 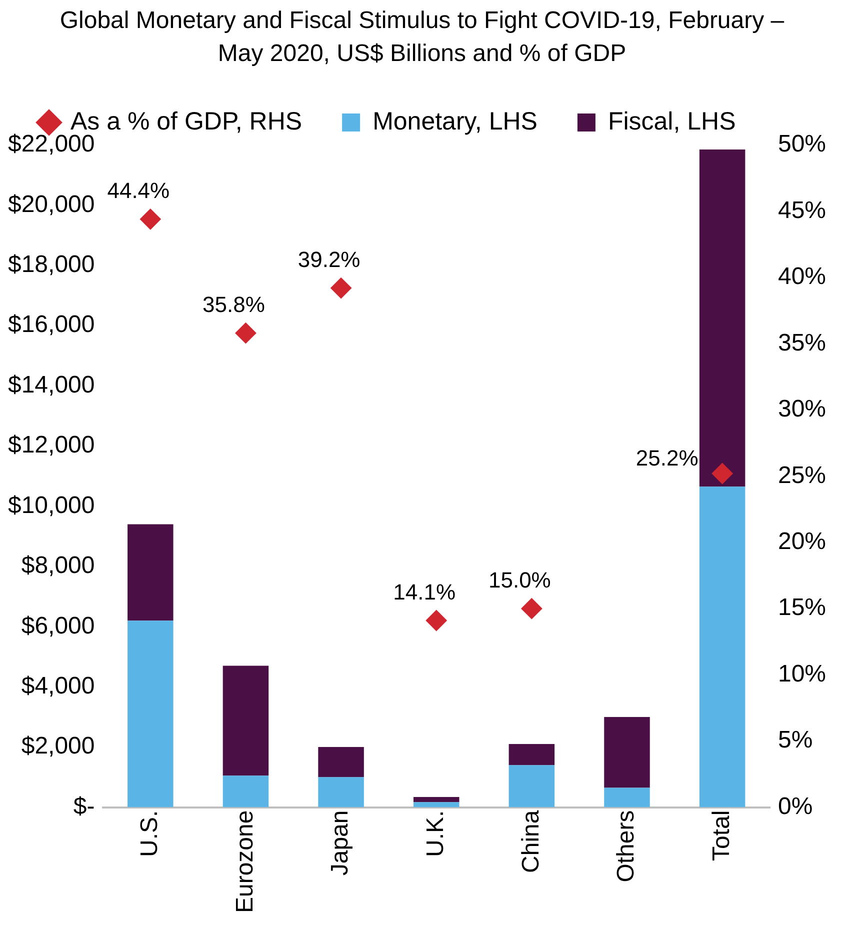 What do you see at coordinates (802, 674) in the screenshot?
I see `y2-tick-label: 10%` at bounding box center [802, 674].